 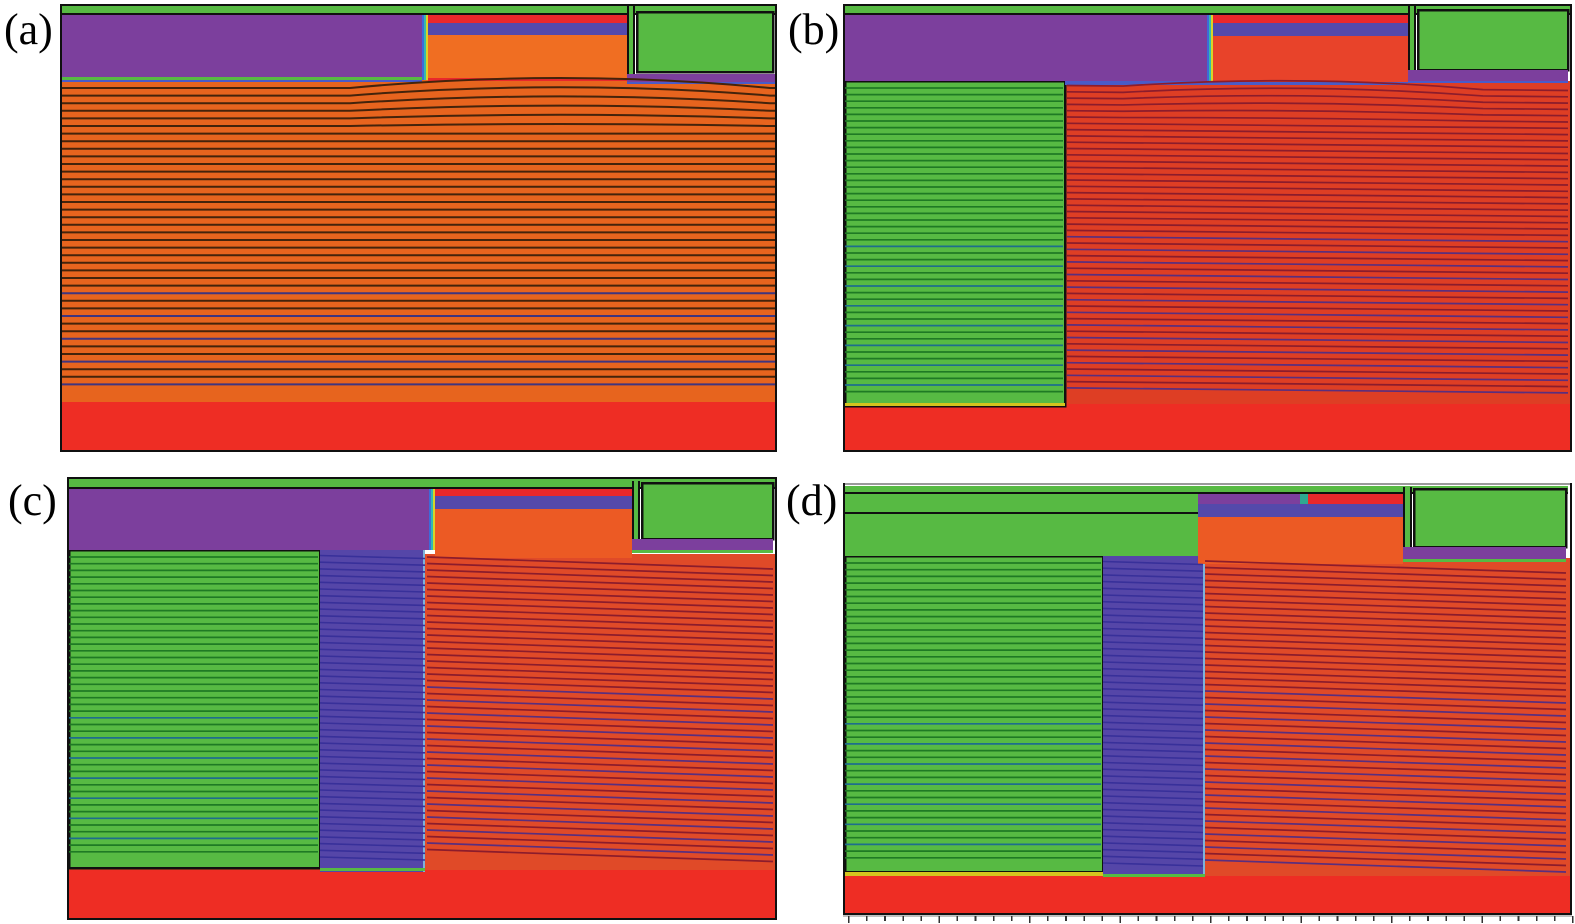 I want to click on gate-bottom-line, so click(x=527, y=79).